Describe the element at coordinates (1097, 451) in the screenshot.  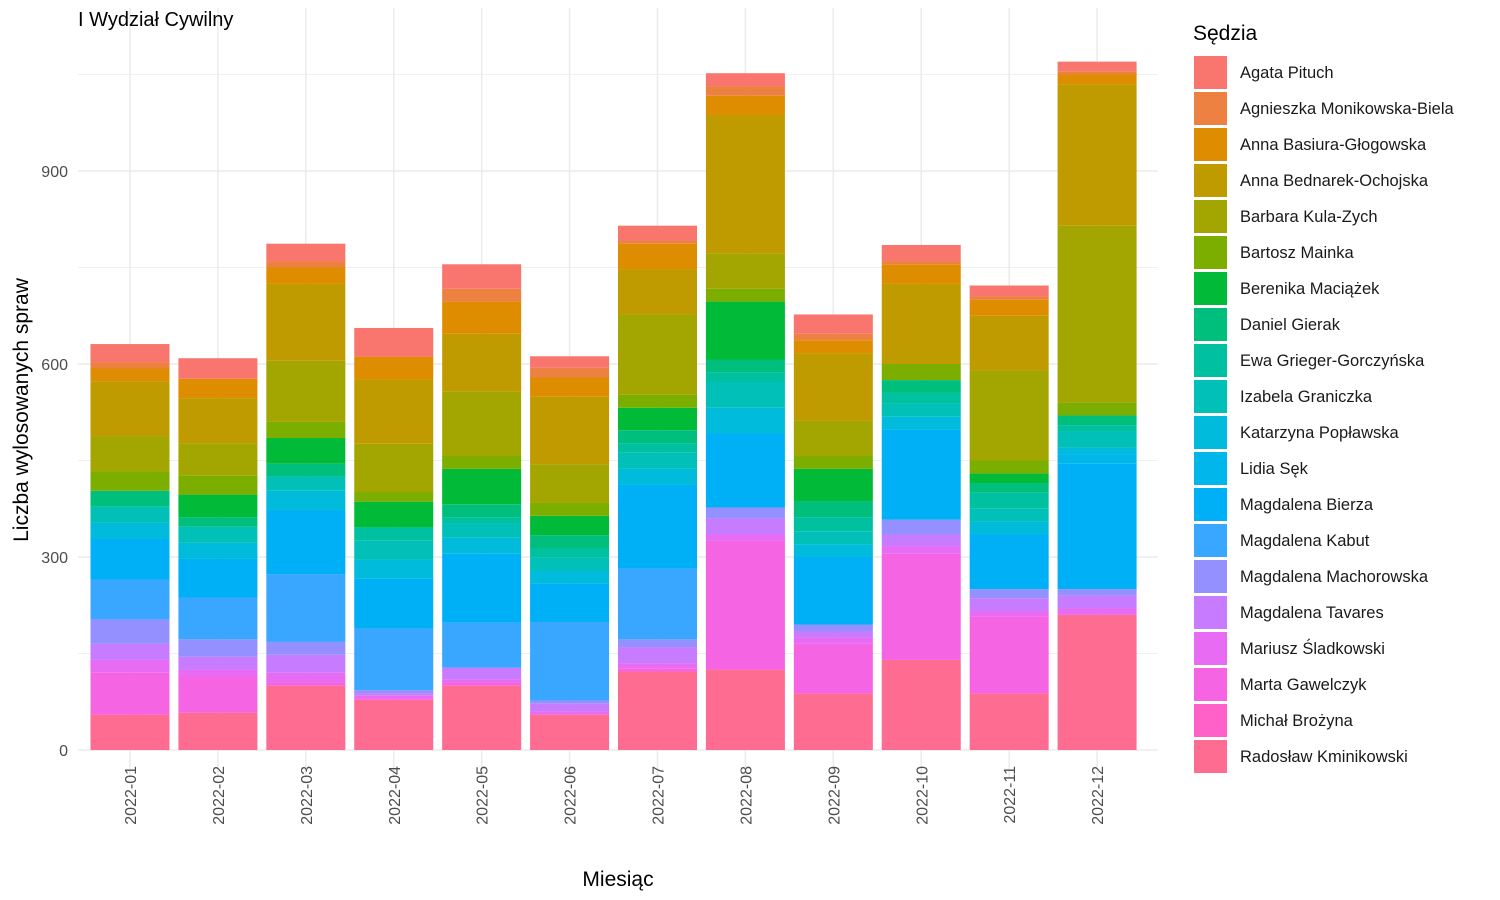
I see `bar-segment: Katarzyna Popławska 2022-12: 10` at that location.